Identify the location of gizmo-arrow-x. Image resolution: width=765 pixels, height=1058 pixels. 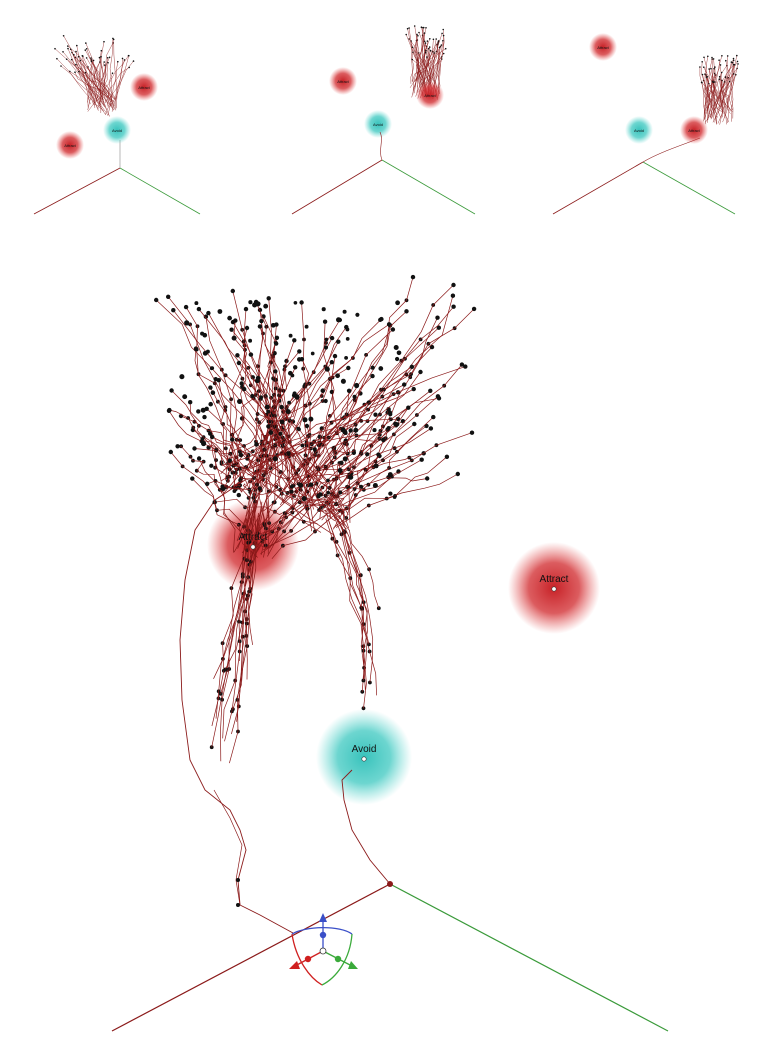
(294, 965).